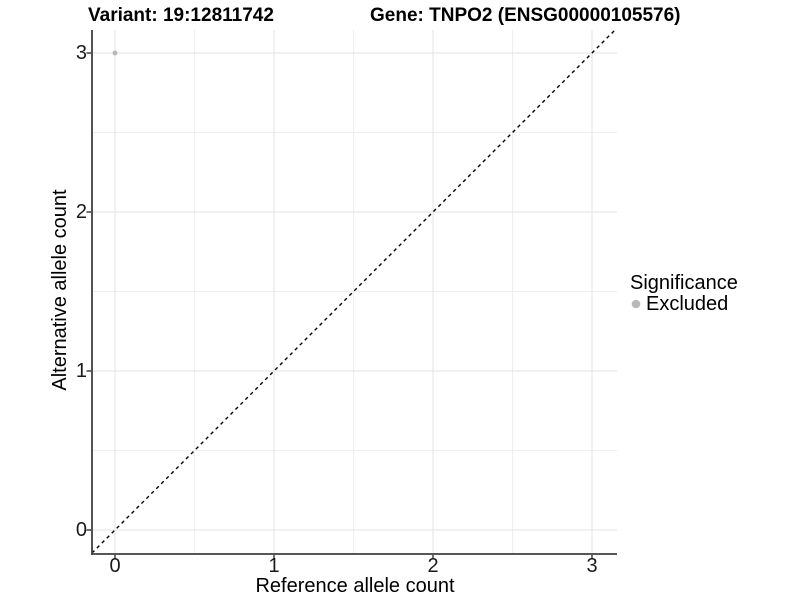  I want to click on x-tick-label-0: 0, so click(115, 566).